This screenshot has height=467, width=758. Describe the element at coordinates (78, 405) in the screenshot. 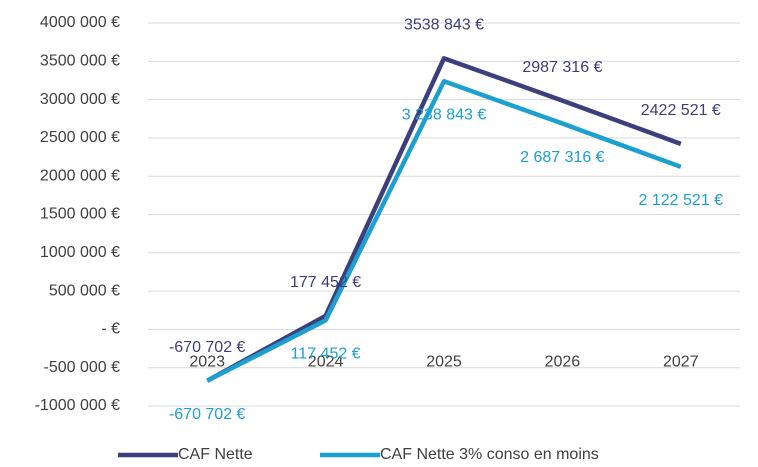

I see `y-tick-label: -1000 000 €` at that location.